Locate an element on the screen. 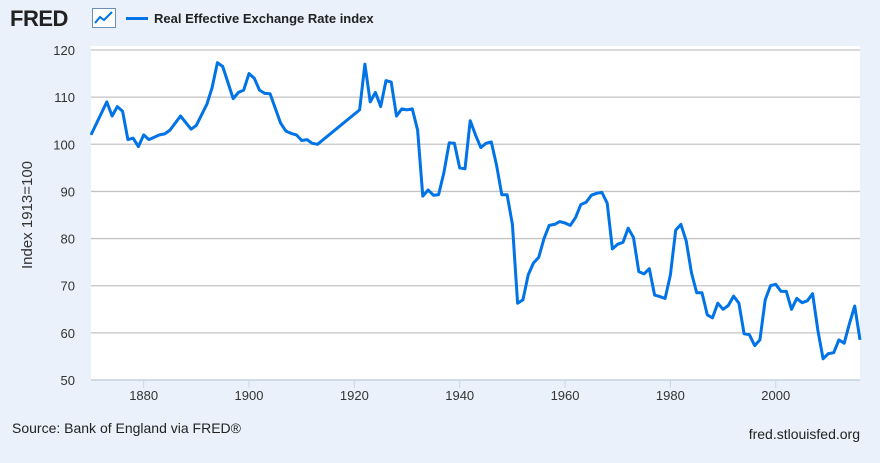  y-tick-label: 100 is located at coordinates (64, 144).